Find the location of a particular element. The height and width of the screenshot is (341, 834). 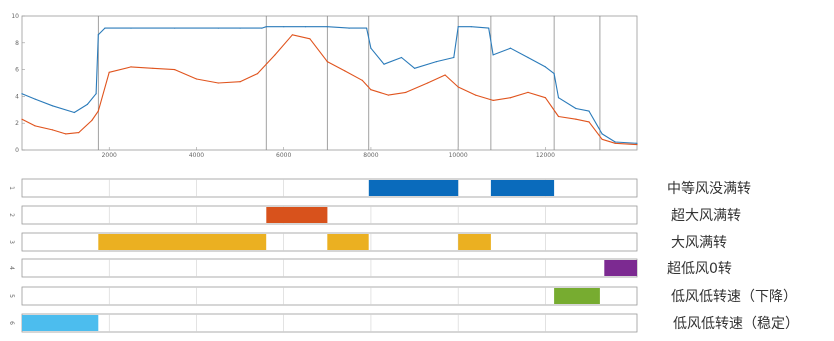

state-label: 低风低转速（稳定） is located at coordinates (736, 324).